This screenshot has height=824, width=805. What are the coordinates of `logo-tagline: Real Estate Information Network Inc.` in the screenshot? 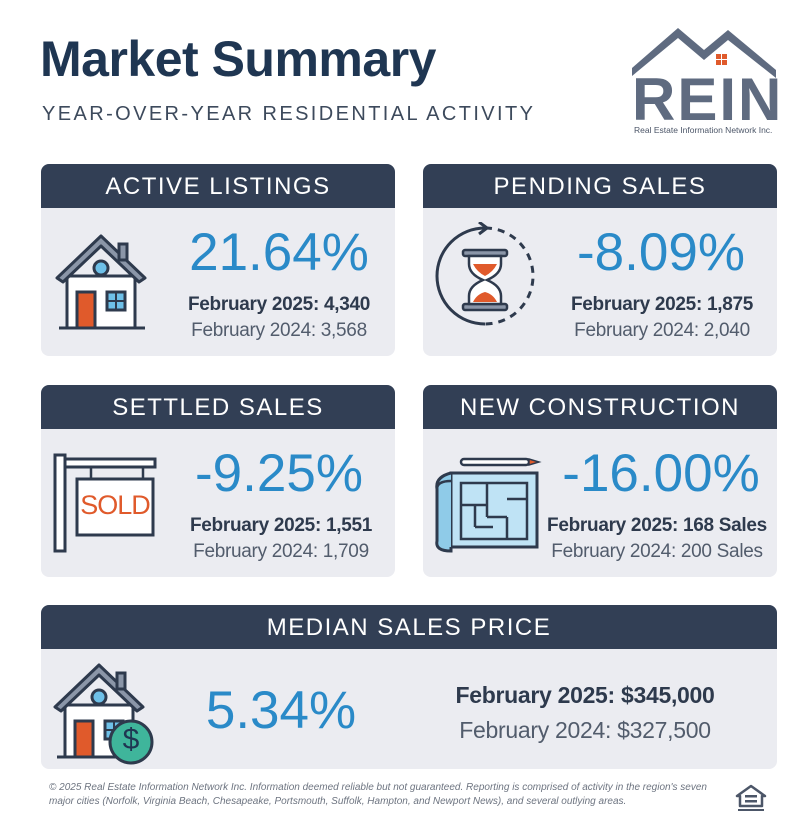 It's located at (703, 130).